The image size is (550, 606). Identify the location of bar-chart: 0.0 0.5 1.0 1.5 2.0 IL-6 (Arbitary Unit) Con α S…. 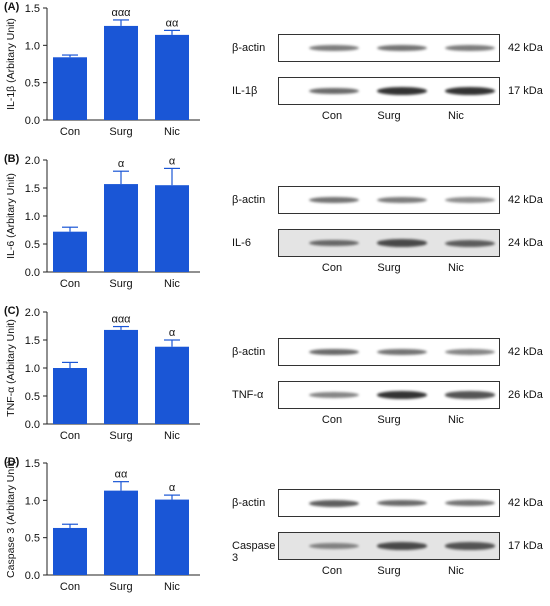
(102, 222).